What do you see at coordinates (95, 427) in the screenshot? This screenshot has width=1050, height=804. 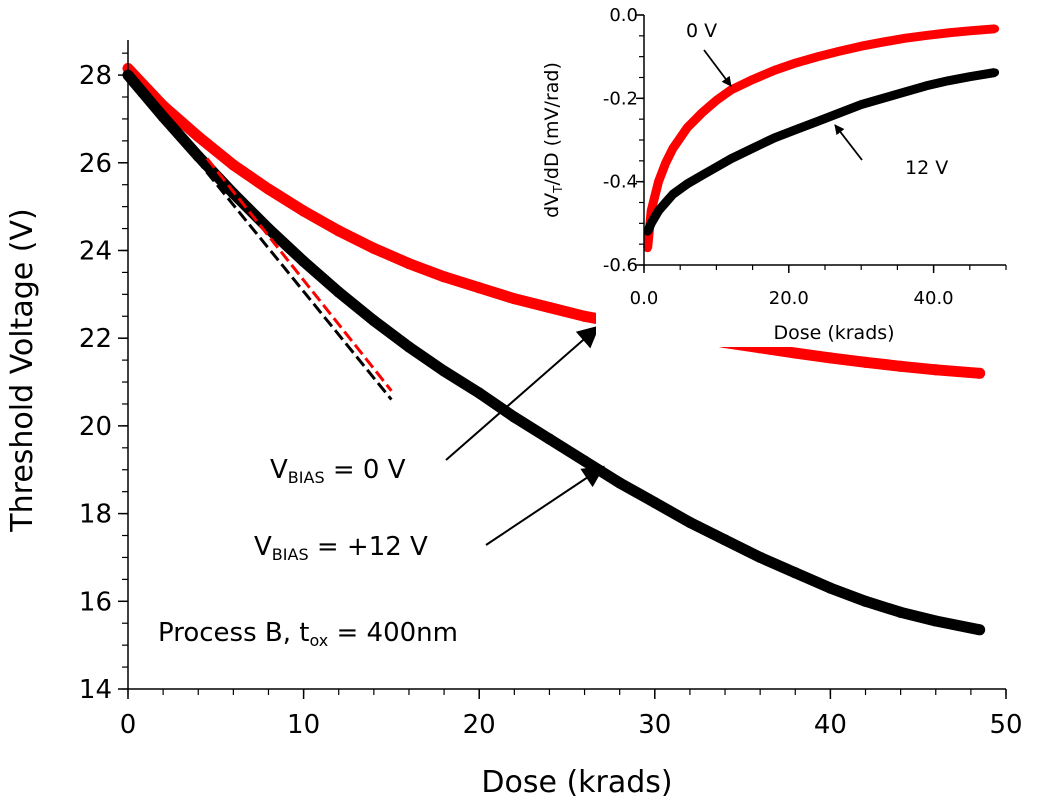 I see `main-y-tick-label: 20` at bounding box center [95, 427].